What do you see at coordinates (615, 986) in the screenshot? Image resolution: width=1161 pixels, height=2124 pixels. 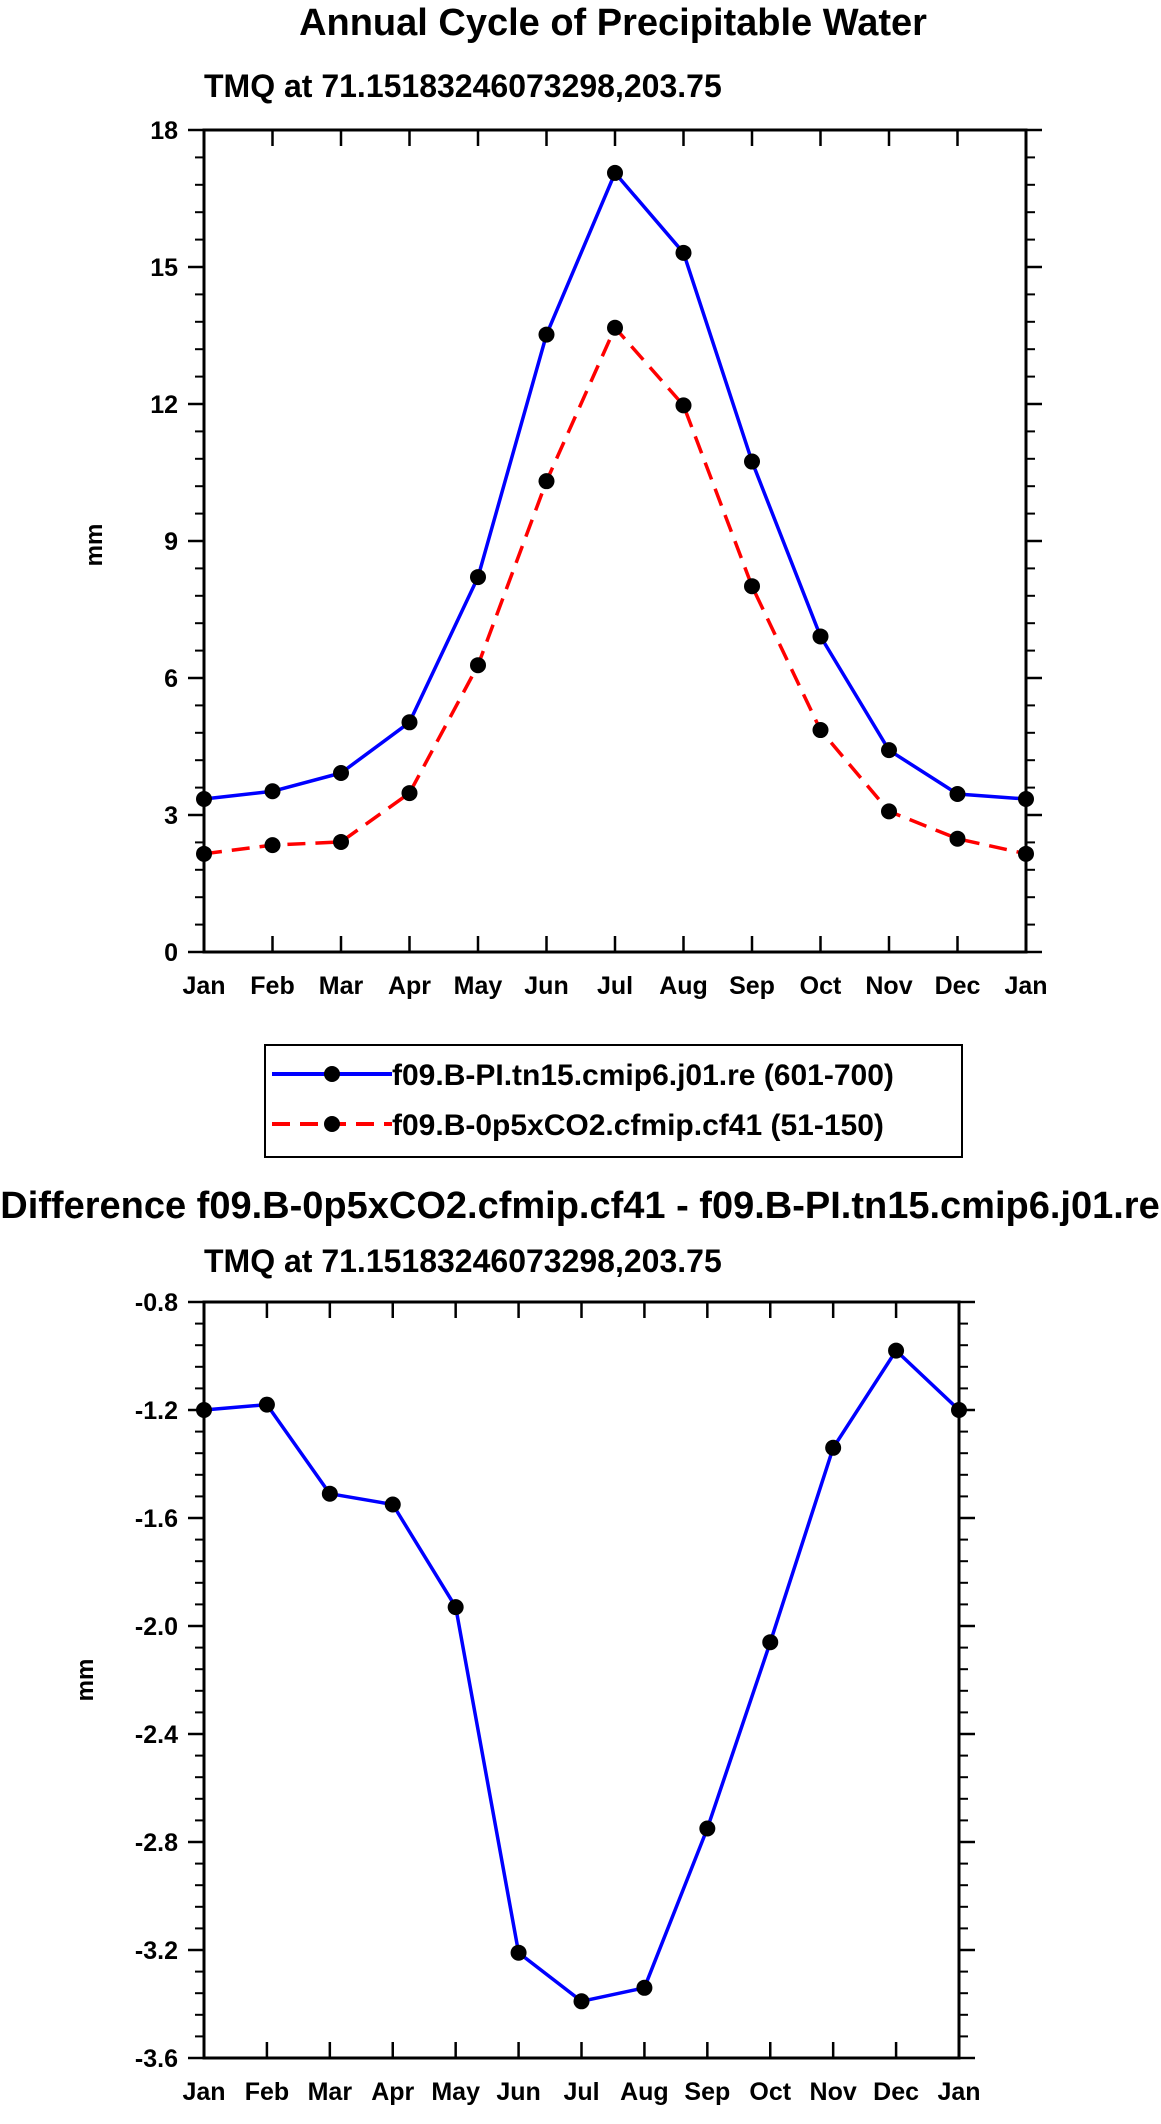 I see `chart1-x-tick-label: Jul` at bounding box center [615, 986].